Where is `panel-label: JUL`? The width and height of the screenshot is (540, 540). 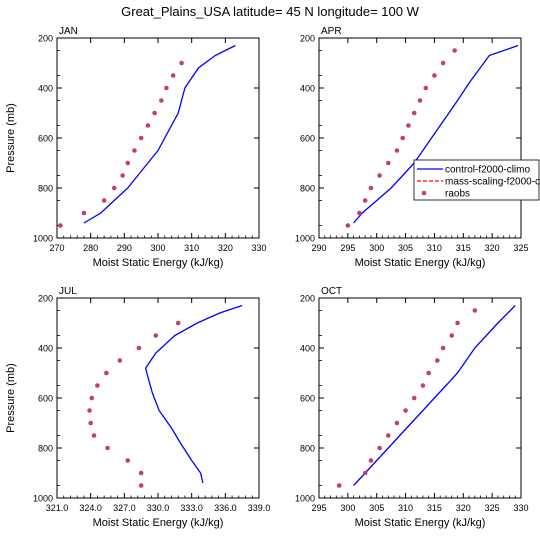
panel-label: JUL is located at coordinates (68, 291).